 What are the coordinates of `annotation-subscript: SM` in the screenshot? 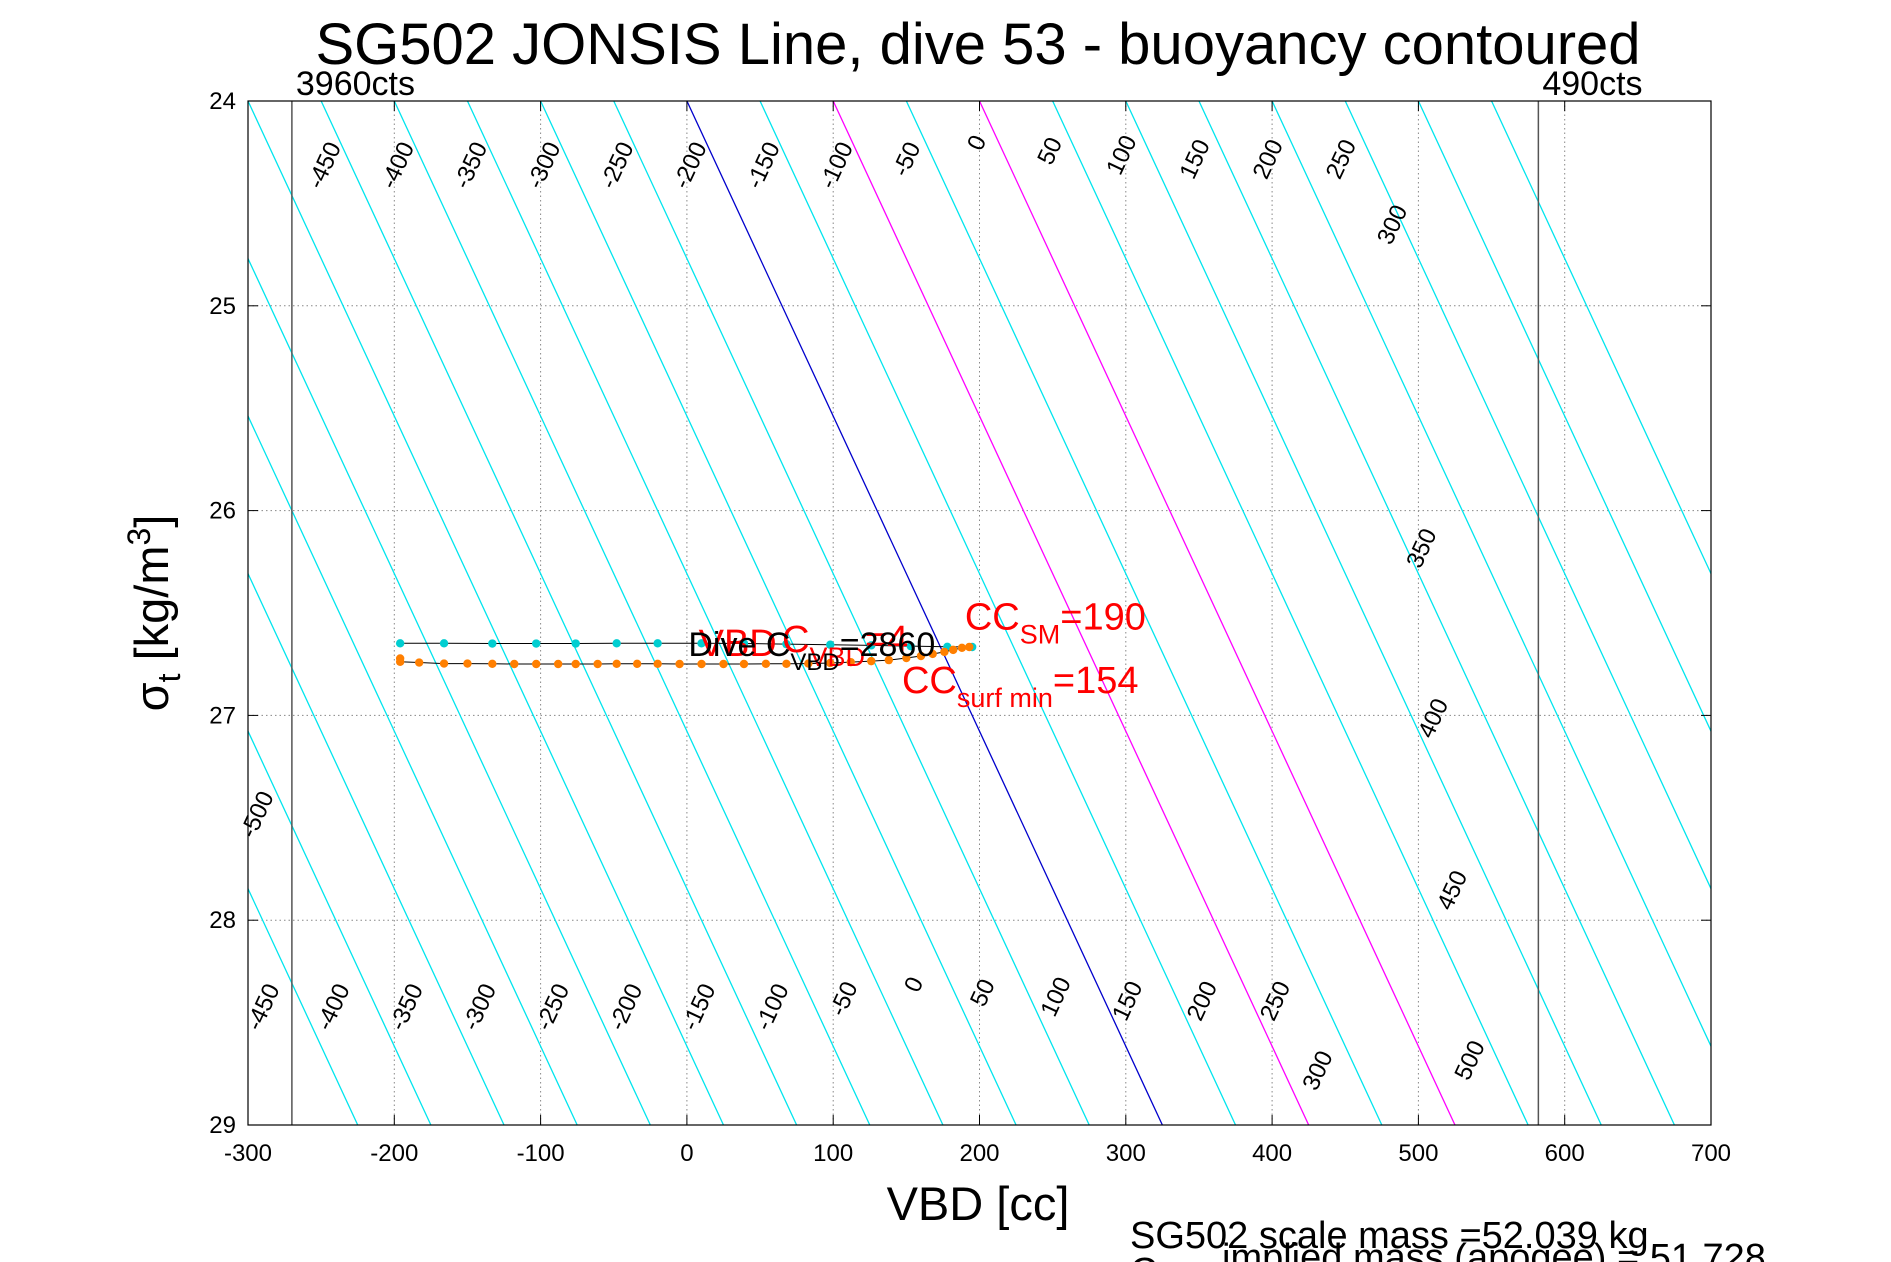 It's located at (1040, 634).